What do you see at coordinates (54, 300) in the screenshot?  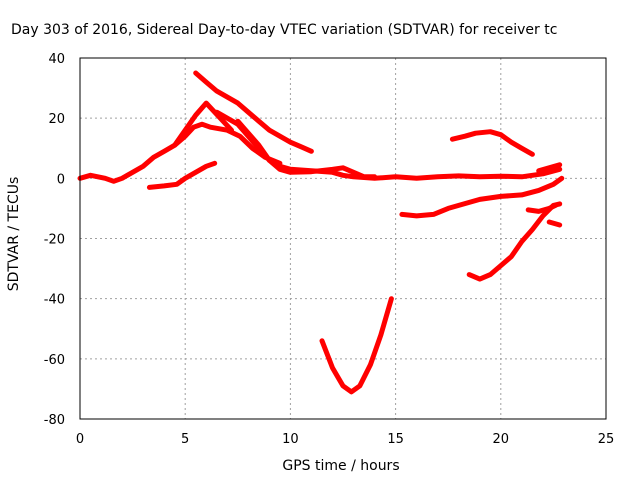 I see `y-tick-label: -40` at bounding box center [54, 300].